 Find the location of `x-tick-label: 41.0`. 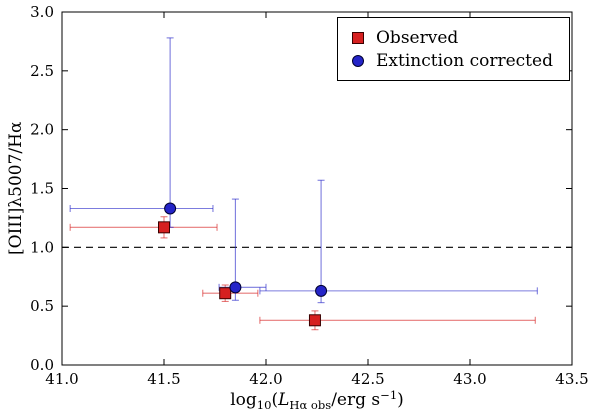

x-tick-label: 41.0 is located at coordinates (61, 379).